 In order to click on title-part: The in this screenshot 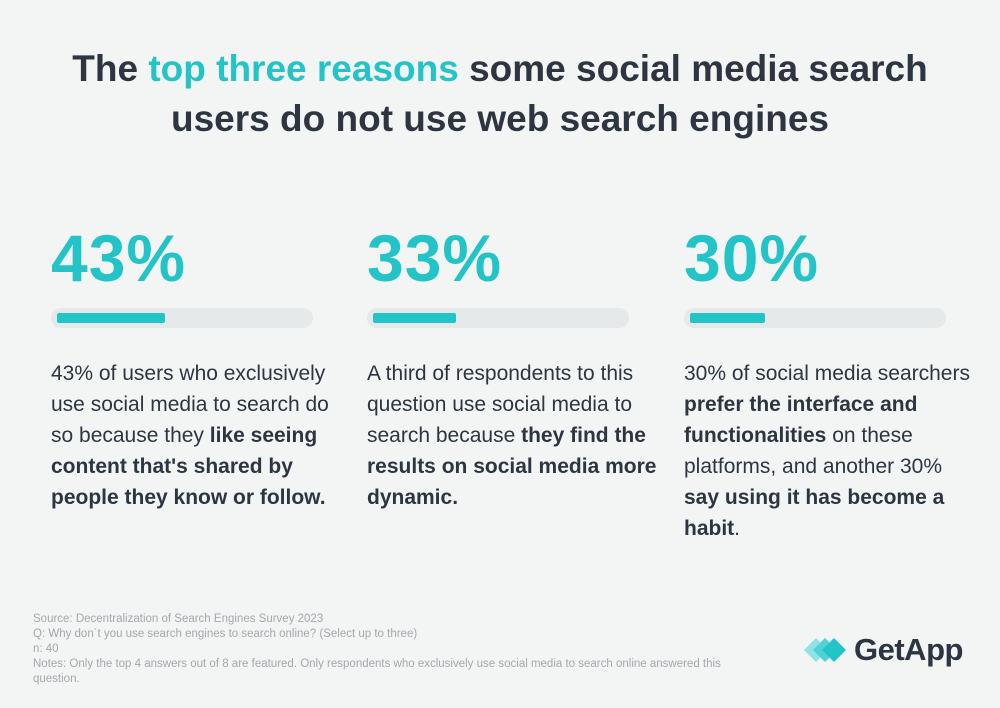, I will do `click(110, 68)`.